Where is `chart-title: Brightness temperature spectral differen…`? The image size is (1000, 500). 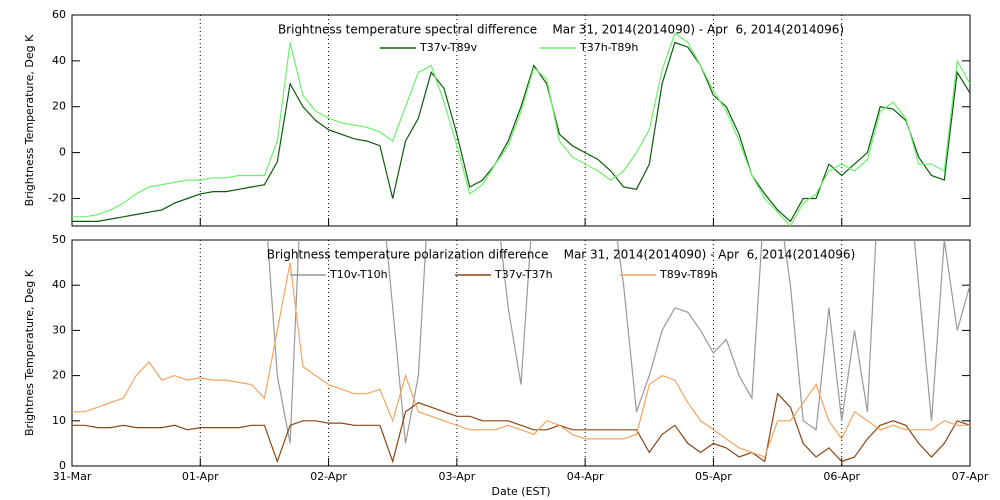 chart-title: Brightness temperature spectral differen… is located at coordinates (561, 30).